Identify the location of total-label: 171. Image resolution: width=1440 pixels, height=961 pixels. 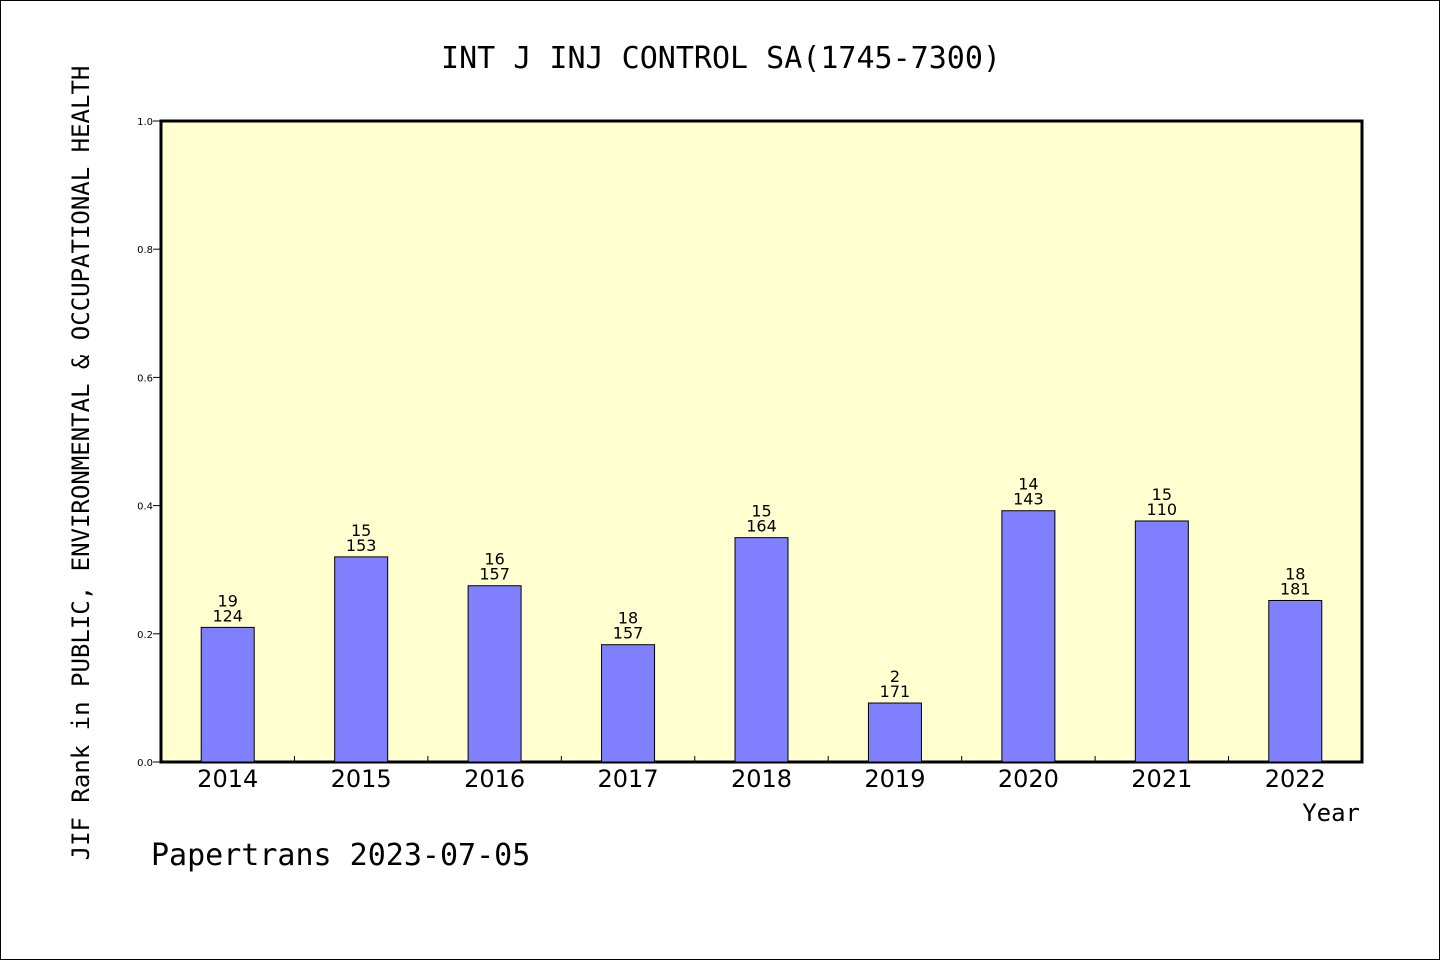
(895, 691).